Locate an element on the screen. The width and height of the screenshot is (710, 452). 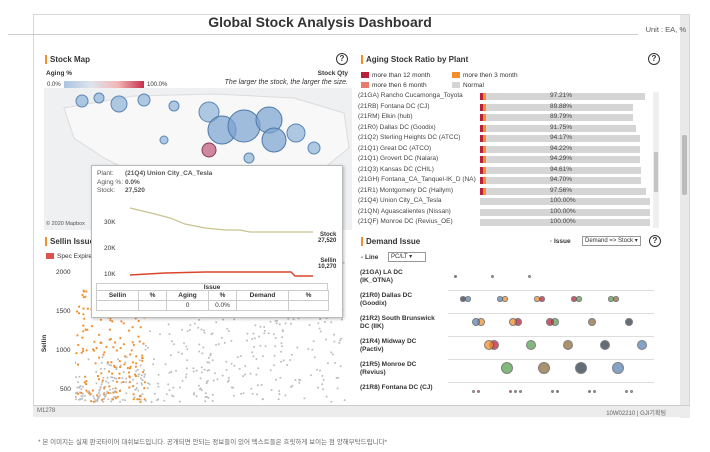
aging-legend-2: more then 3 month is located at coordinates (485, 75).